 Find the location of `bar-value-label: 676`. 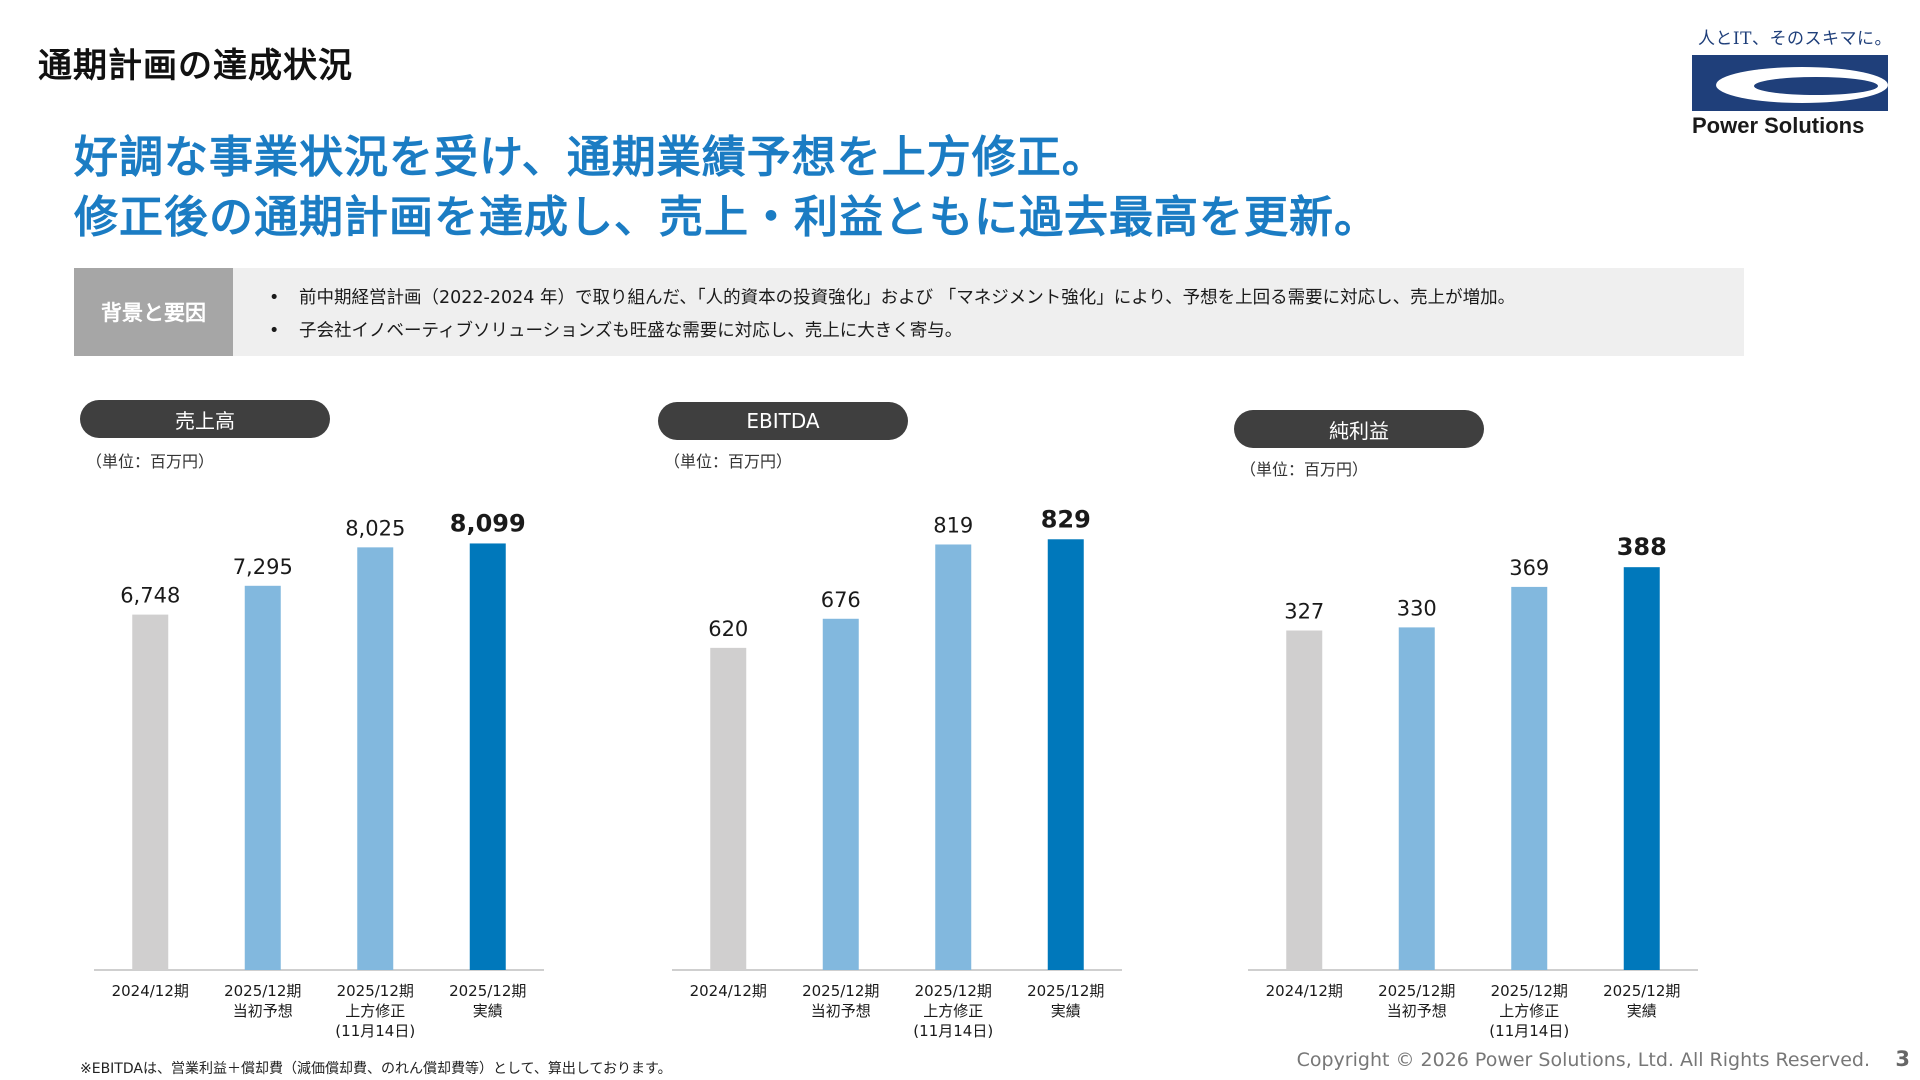

bar-value-label: 676 is located at coordinates (841, 600).